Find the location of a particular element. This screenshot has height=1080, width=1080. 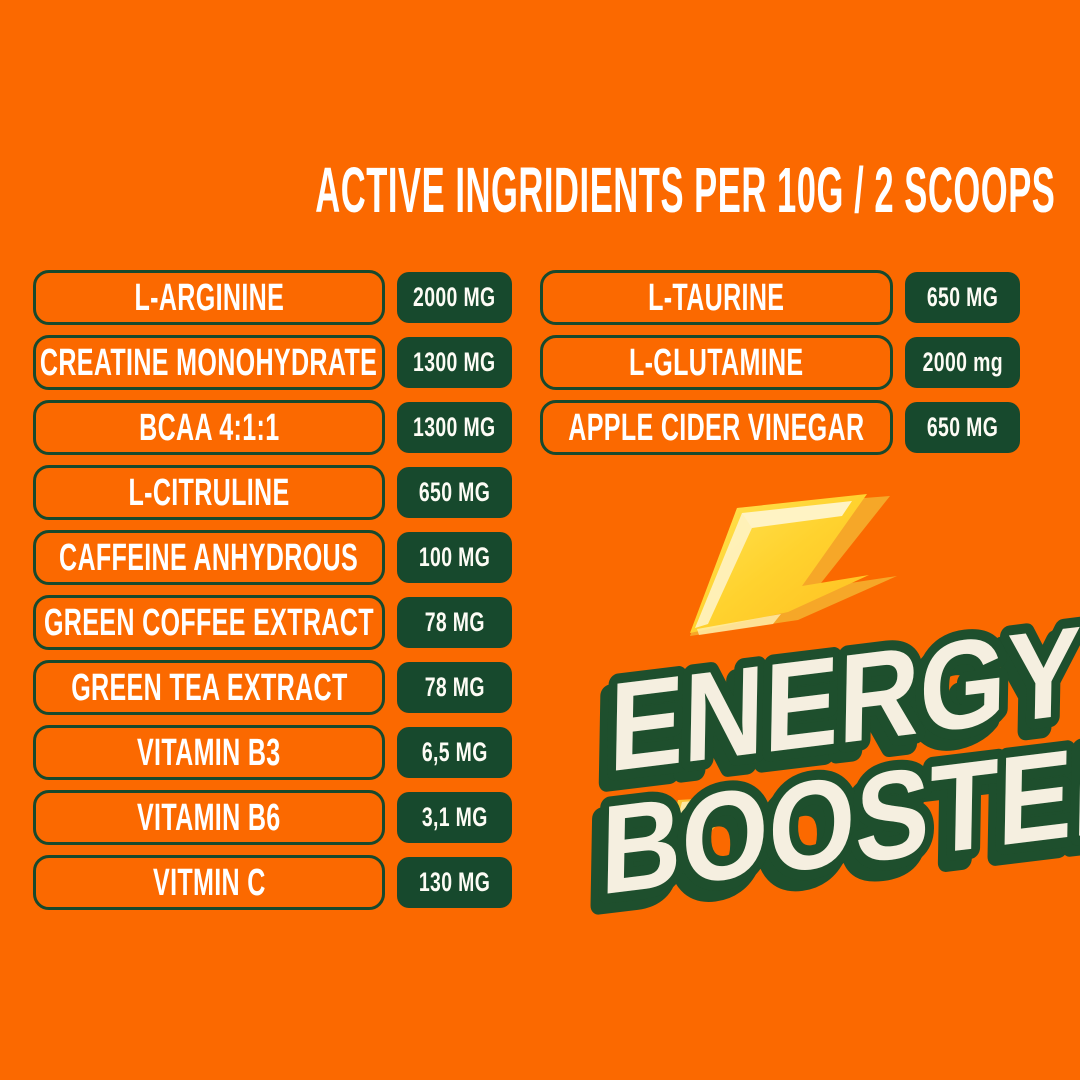

ingredient-amount-badge: 2000 mg is located at coordinates (962, 362).